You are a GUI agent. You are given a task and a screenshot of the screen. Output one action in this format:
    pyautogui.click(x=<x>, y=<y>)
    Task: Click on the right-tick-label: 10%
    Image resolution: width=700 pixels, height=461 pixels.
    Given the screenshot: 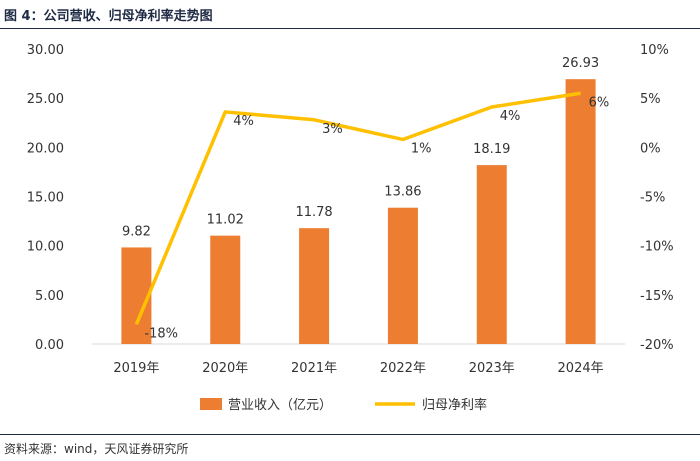 What is the action you would take?
    pyautogui.click(x=654, y=50)
    